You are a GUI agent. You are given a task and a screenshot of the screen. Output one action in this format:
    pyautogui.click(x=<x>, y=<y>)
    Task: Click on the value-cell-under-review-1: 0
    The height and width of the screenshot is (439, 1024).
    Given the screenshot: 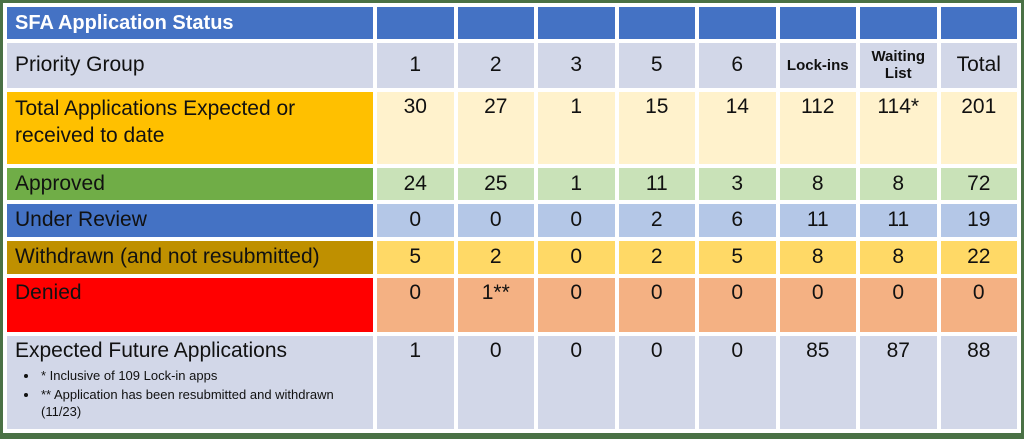 What is the action you would take?
    pyautogui.click(x=495, y=220)
    